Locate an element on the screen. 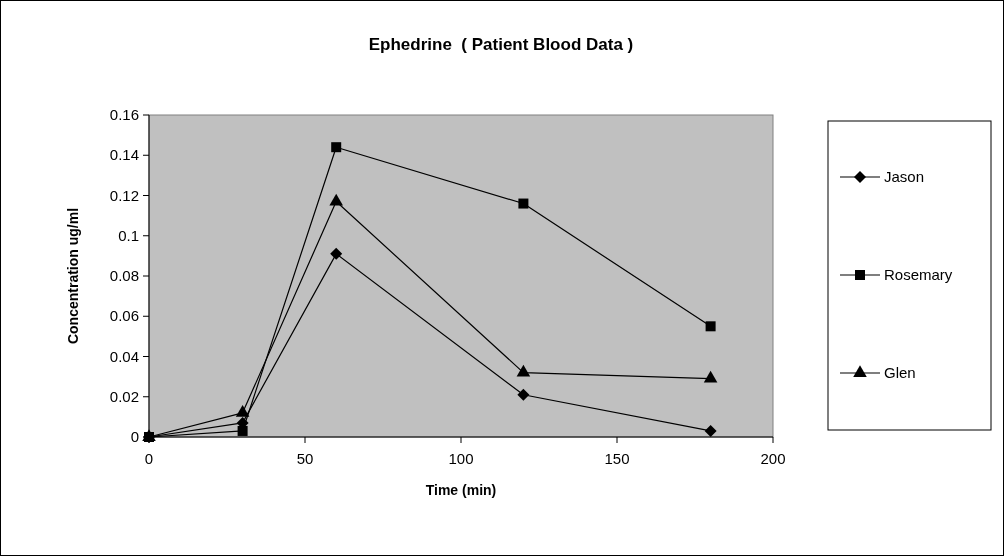 The width and height of the screenshot is (1004, 556). y-tick-label: 0.08 is located at coordinates (124, 275).